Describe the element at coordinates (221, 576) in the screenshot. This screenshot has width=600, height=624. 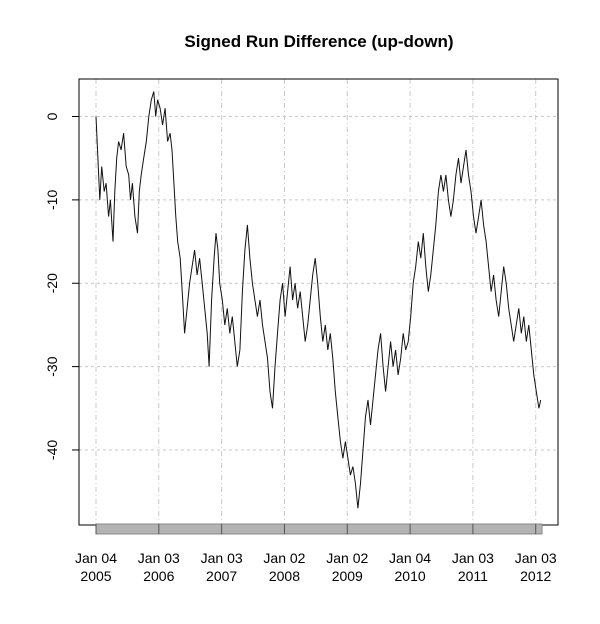
I see `x-tick-label-year: 2007` at that location.